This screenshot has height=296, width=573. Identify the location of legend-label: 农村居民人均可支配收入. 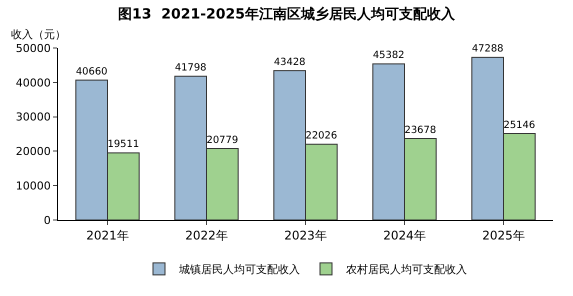
(406, 269).